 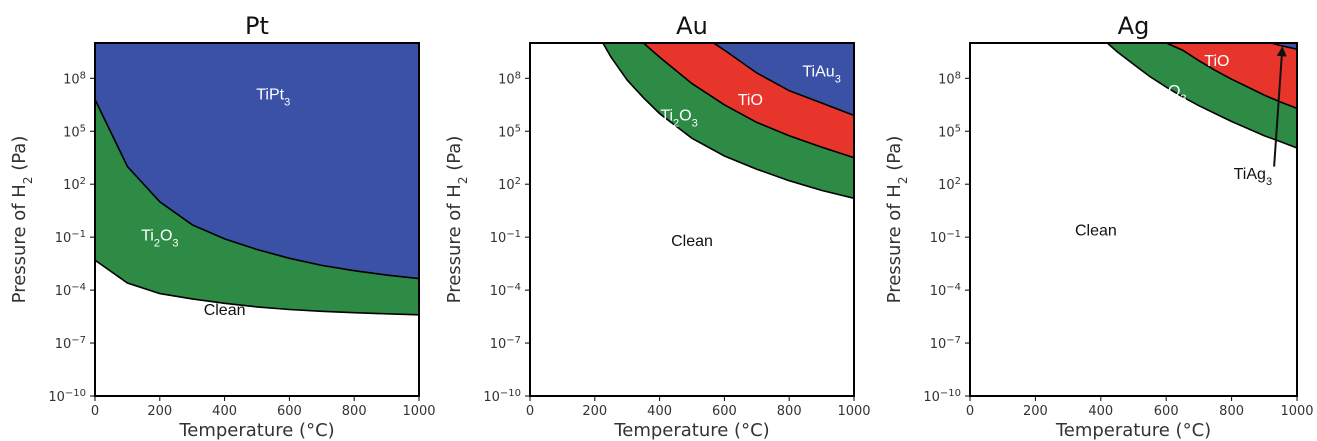 What do you see at coordinates (1231, 76) in the screenshot?
I see `region-tio` at bounding box center [1231, 76].